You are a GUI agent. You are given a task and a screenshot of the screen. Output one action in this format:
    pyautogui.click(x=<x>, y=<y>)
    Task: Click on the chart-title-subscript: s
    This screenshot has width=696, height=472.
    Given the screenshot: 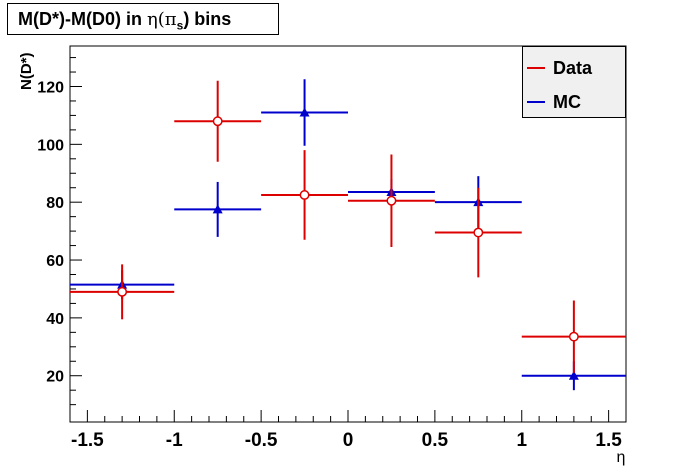 What is the action you would take?
    pyautogui.click(x=180, y=25)
    